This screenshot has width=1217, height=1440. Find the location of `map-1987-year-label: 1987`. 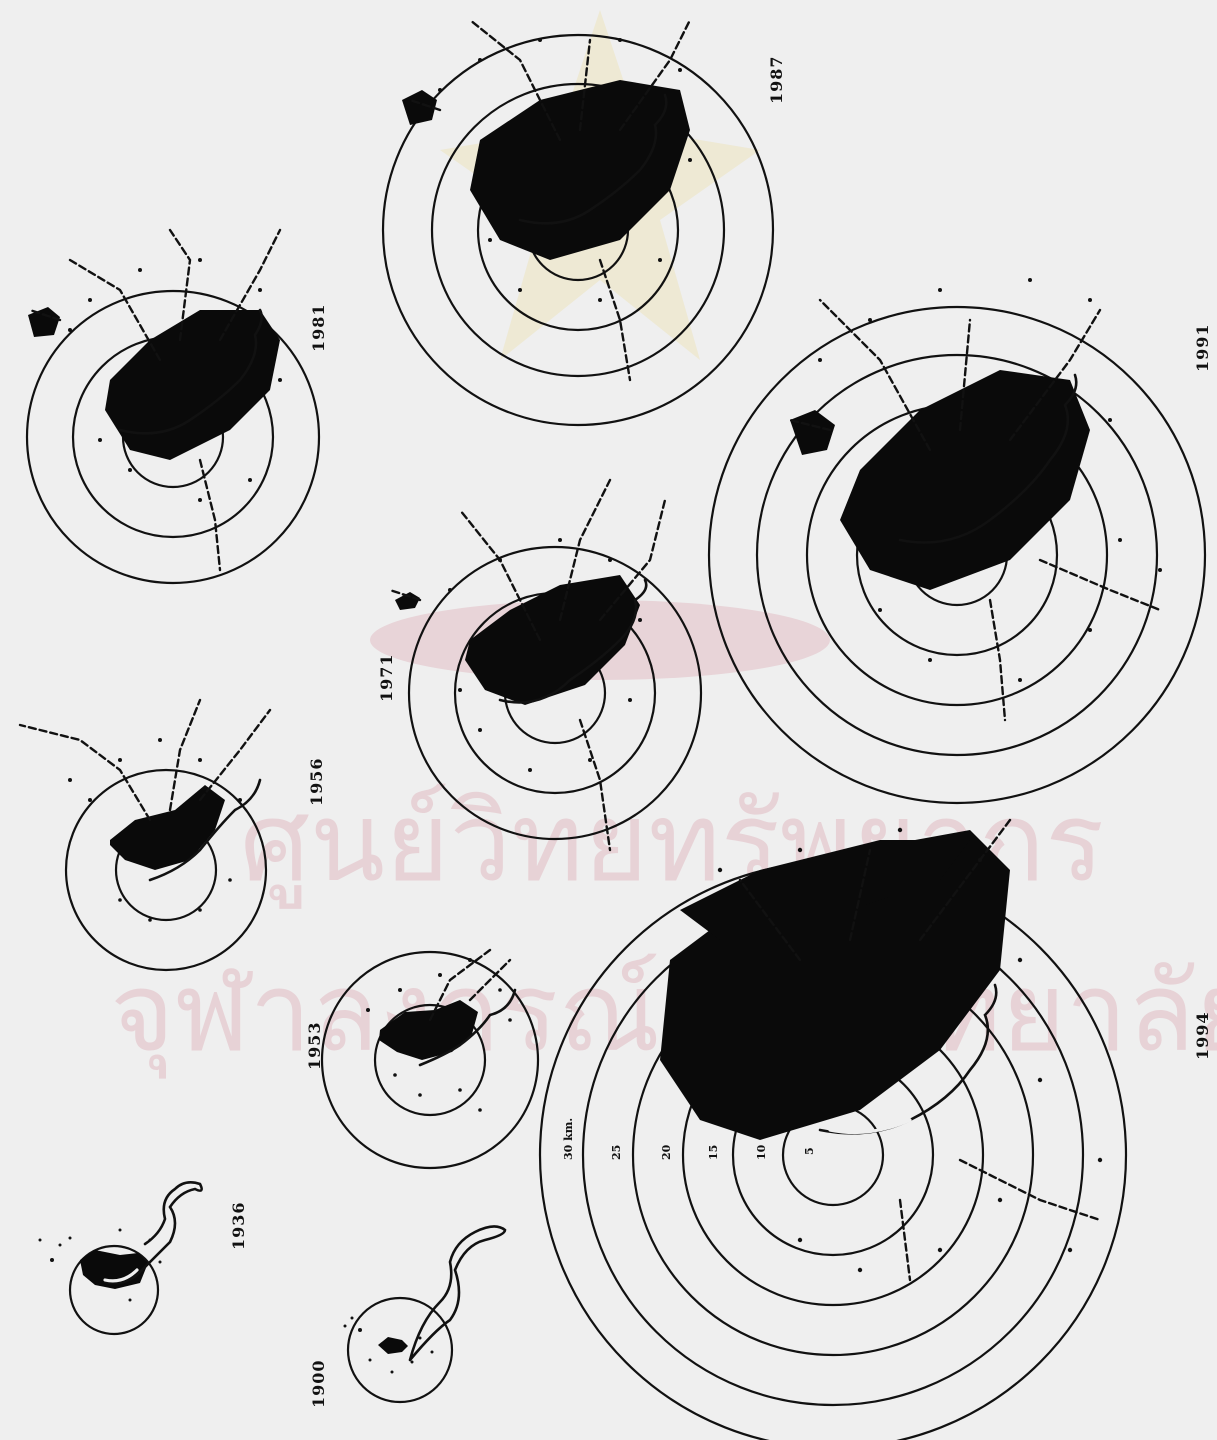

map-1987-year-label: 1987 is located at coordinates (776, 79).